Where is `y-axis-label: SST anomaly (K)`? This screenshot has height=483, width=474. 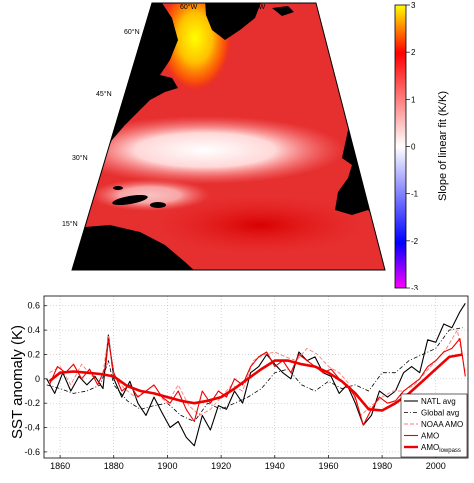
y-axis-label: SST anomaly (K) is located at coordinates (17, 382).